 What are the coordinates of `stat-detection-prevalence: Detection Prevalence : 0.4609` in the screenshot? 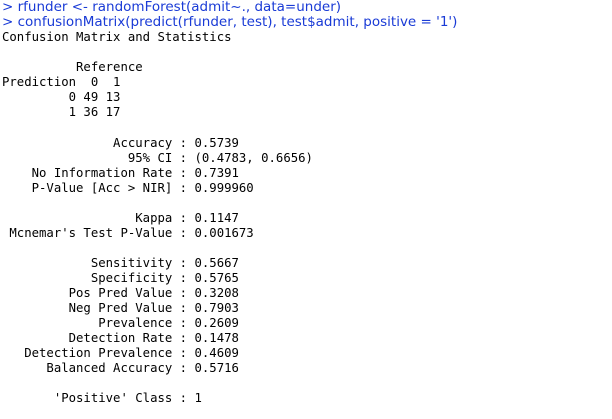 It's located at (120, 353).